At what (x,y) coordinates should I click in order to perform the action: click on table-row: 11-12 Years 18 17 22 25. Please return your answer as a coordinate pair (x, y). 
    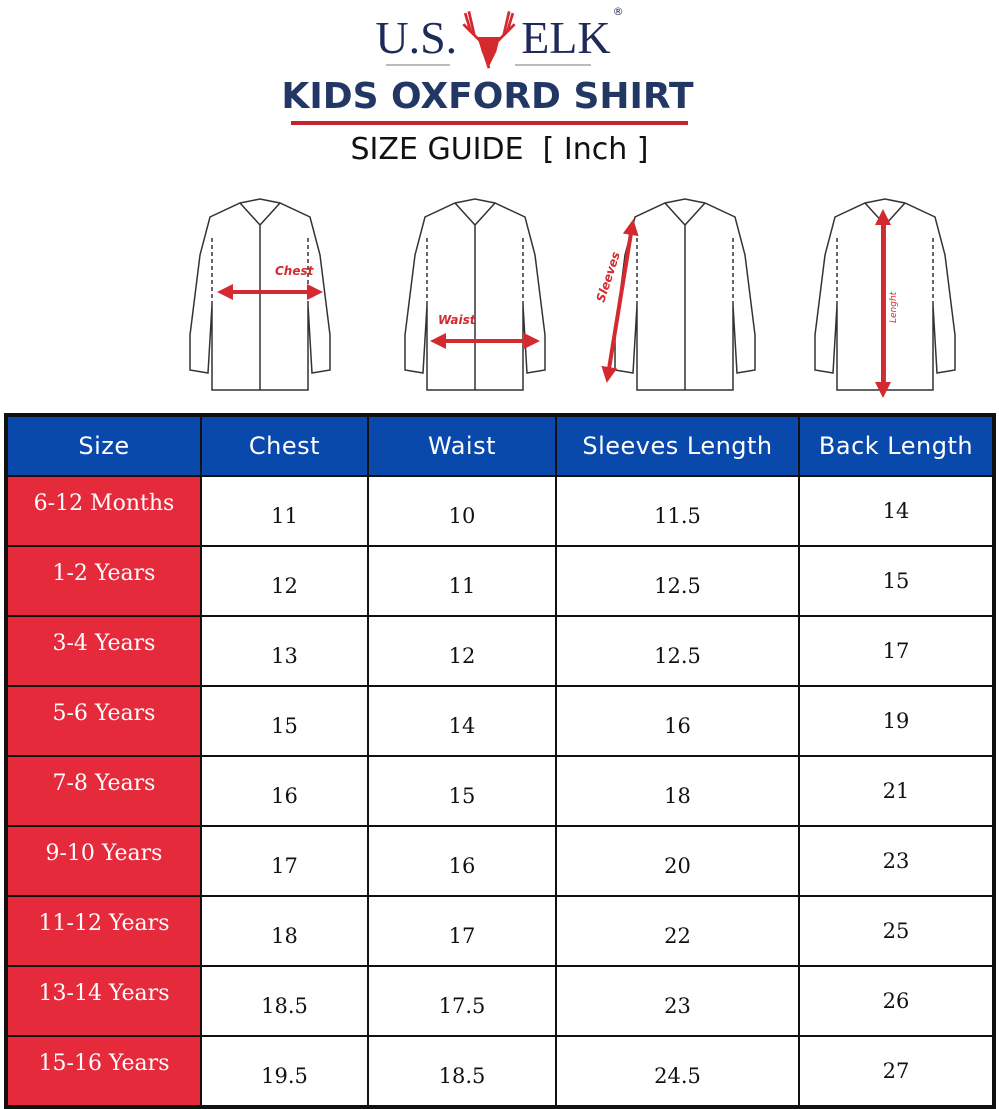
    Looking at the image, I should click on (500, 931).